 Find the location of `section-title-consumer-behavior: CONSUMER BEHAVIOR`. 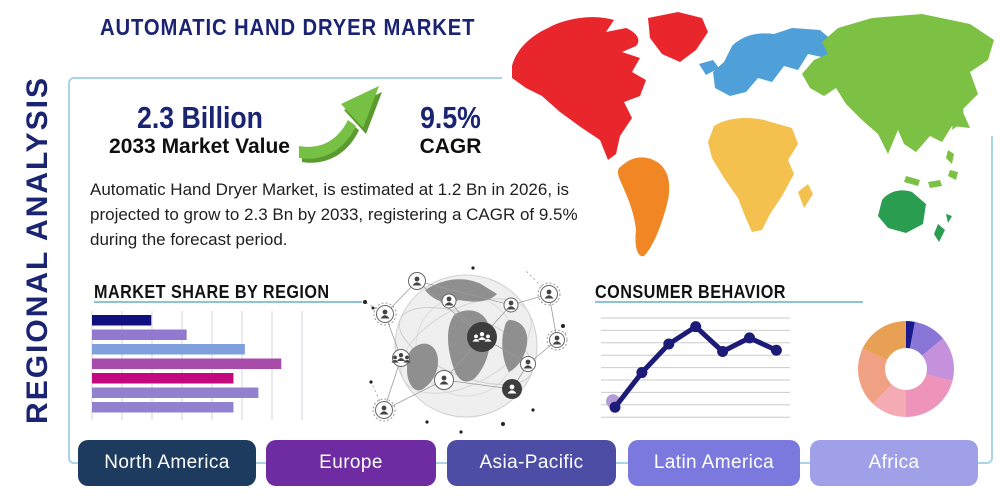

section-title-consumer-behavior: CONSUMER BEHAVIOR is located at coordinates (690, 292).